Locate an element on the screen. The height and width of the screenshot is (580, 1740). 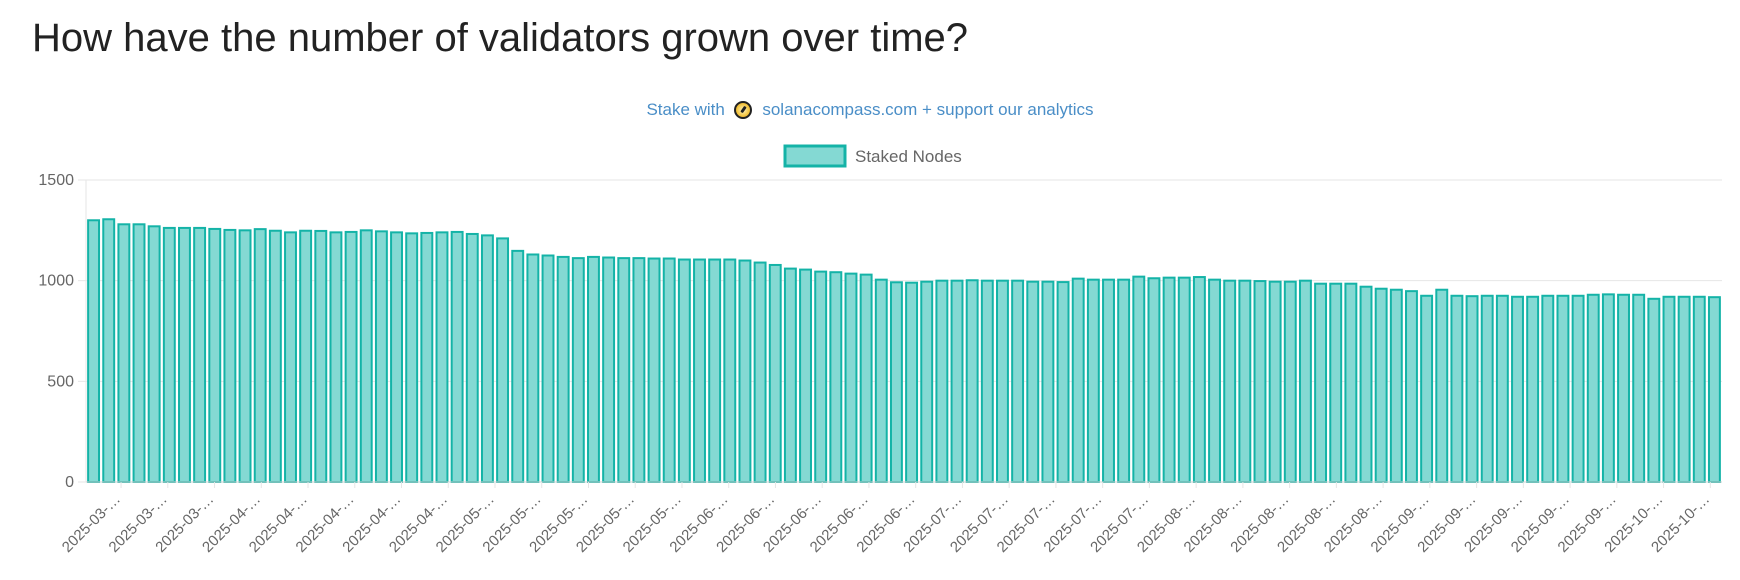
legend-label: Staked Nodes is located at coordinates (908, 156).